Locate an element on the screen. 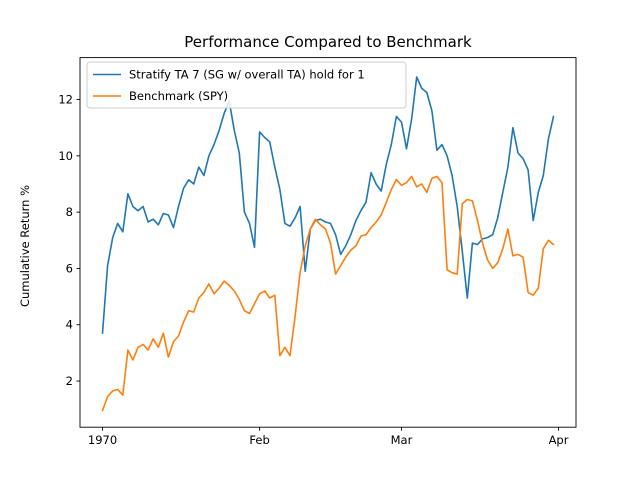 This screenshot has width=640, height=480. y-tick-label: 8 is located at coordinates (69, 212).